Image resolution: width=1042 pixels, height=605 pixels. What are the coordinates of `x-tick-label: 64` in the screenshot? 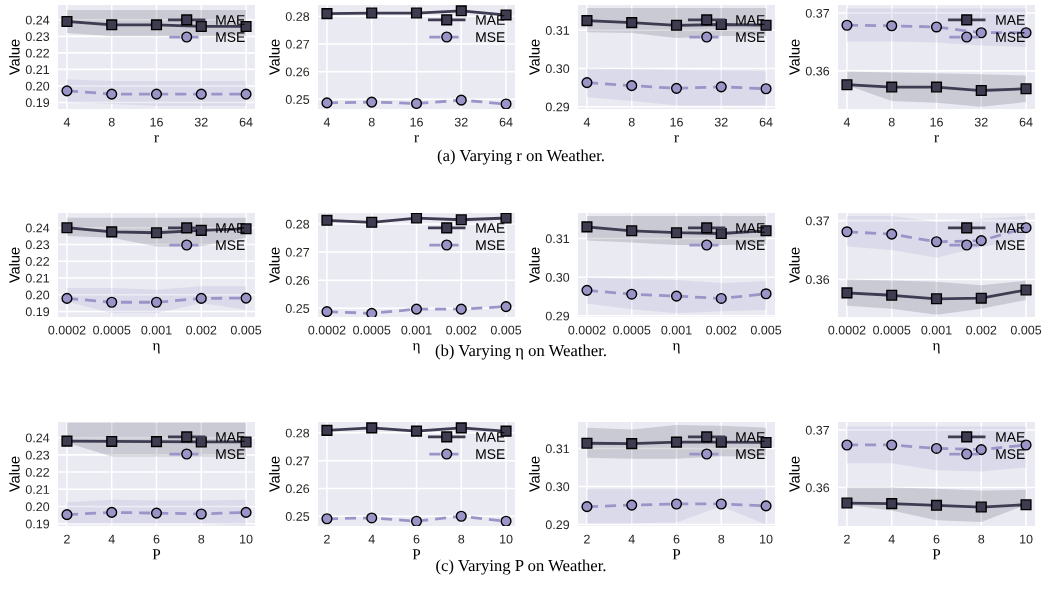 It's located at (766, 122).